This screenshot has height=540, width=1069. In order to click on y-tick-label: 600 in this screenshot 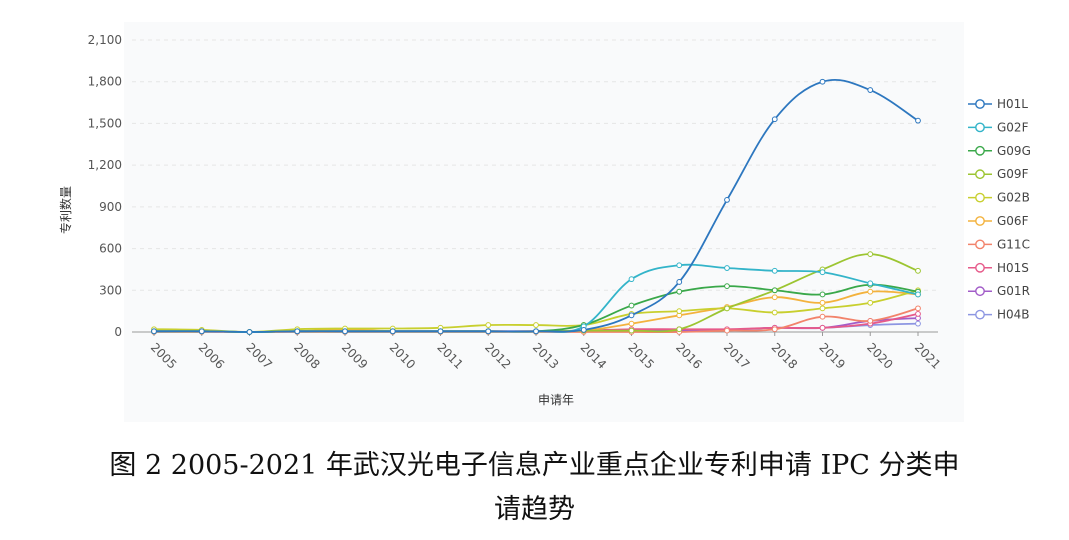, I will do `click(110, 249)`.